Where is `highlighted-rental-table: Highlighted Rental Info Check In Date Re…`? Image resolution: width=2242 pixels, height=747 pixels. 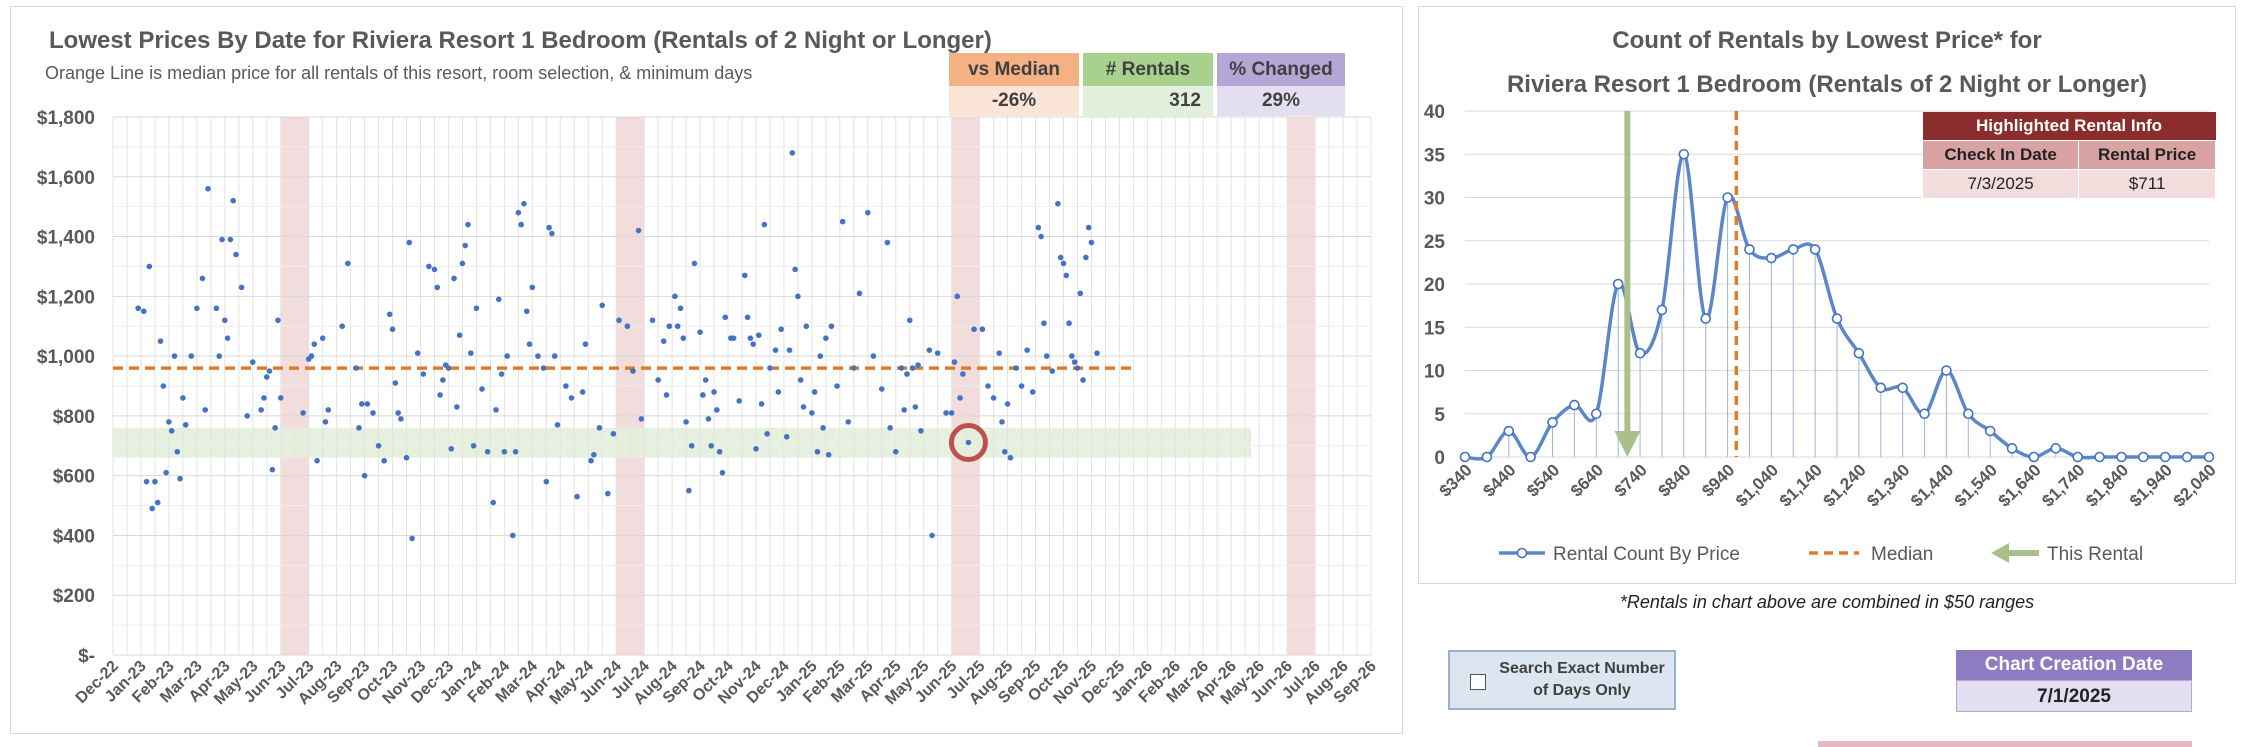 highlighted-rental-table: Highlighted Rental Info Check In Date Re… is located at coordinates (2068, 155).